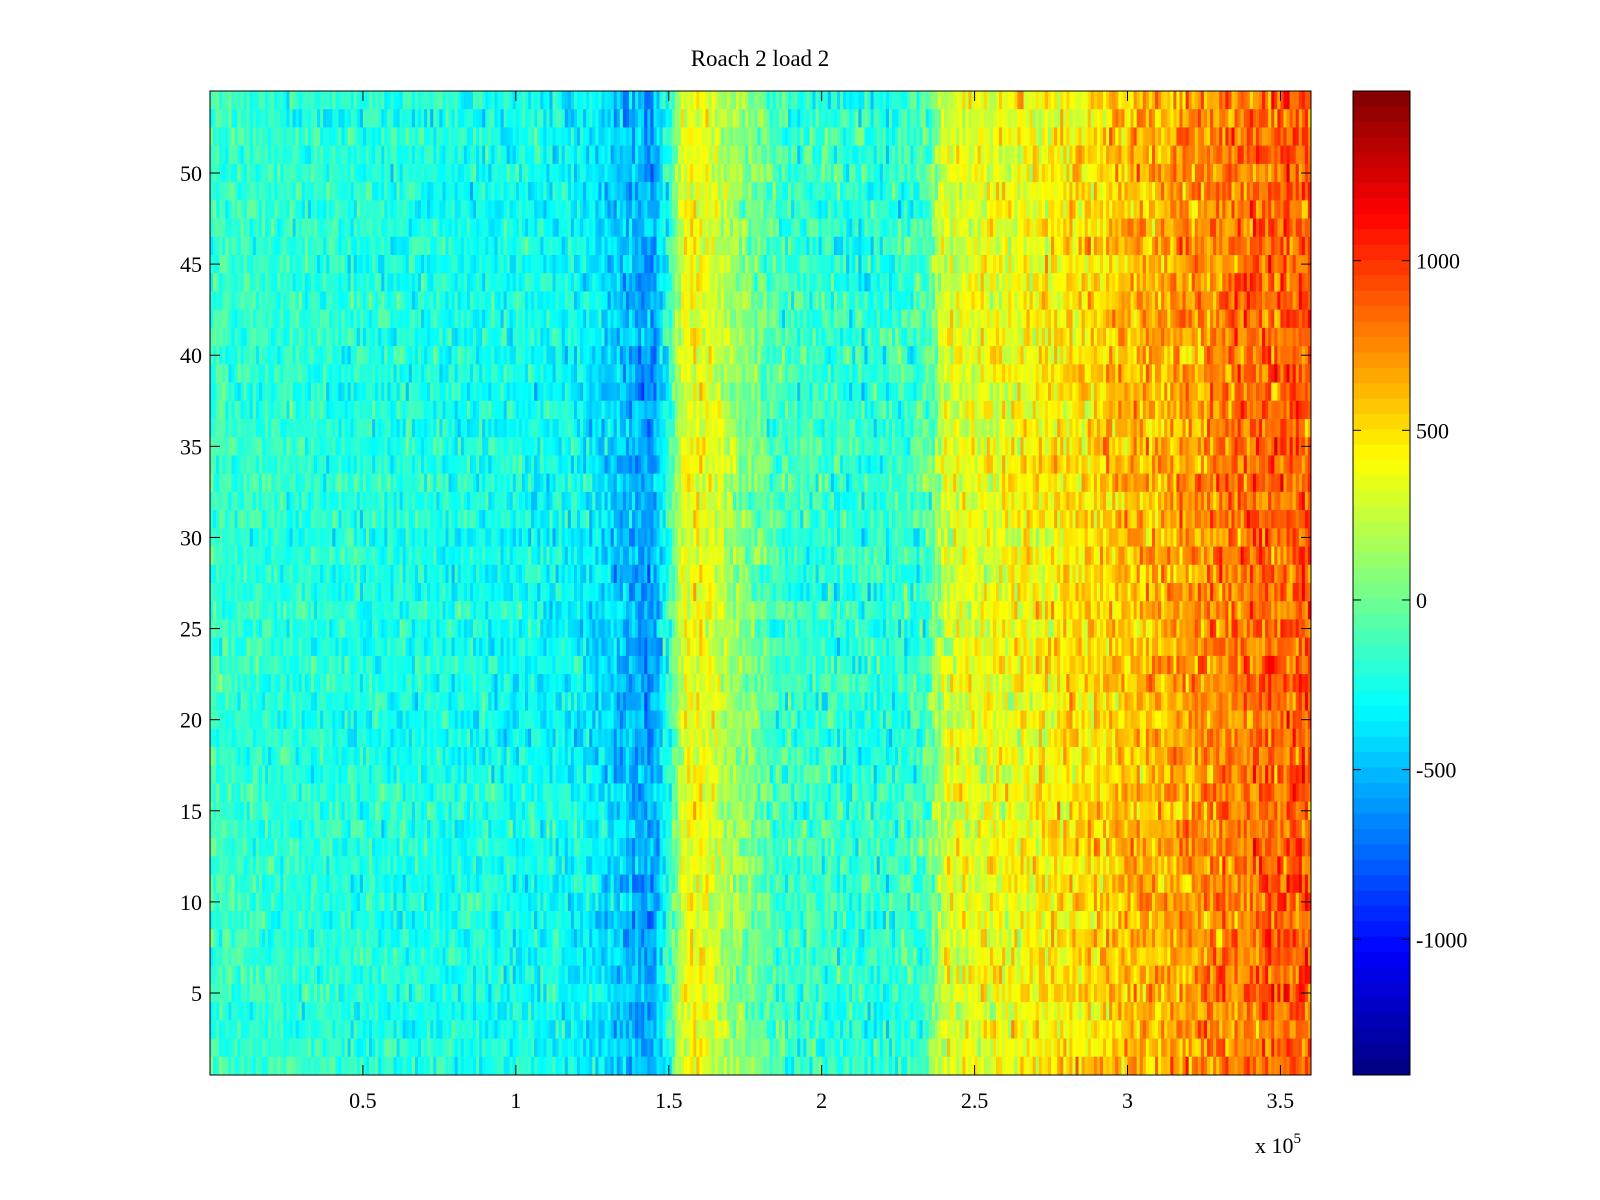  What do you see at coordinates (760, 58) in the screenshot?
I see `chart-title: Roach 2 load 2` at bounding box center [760, 58].